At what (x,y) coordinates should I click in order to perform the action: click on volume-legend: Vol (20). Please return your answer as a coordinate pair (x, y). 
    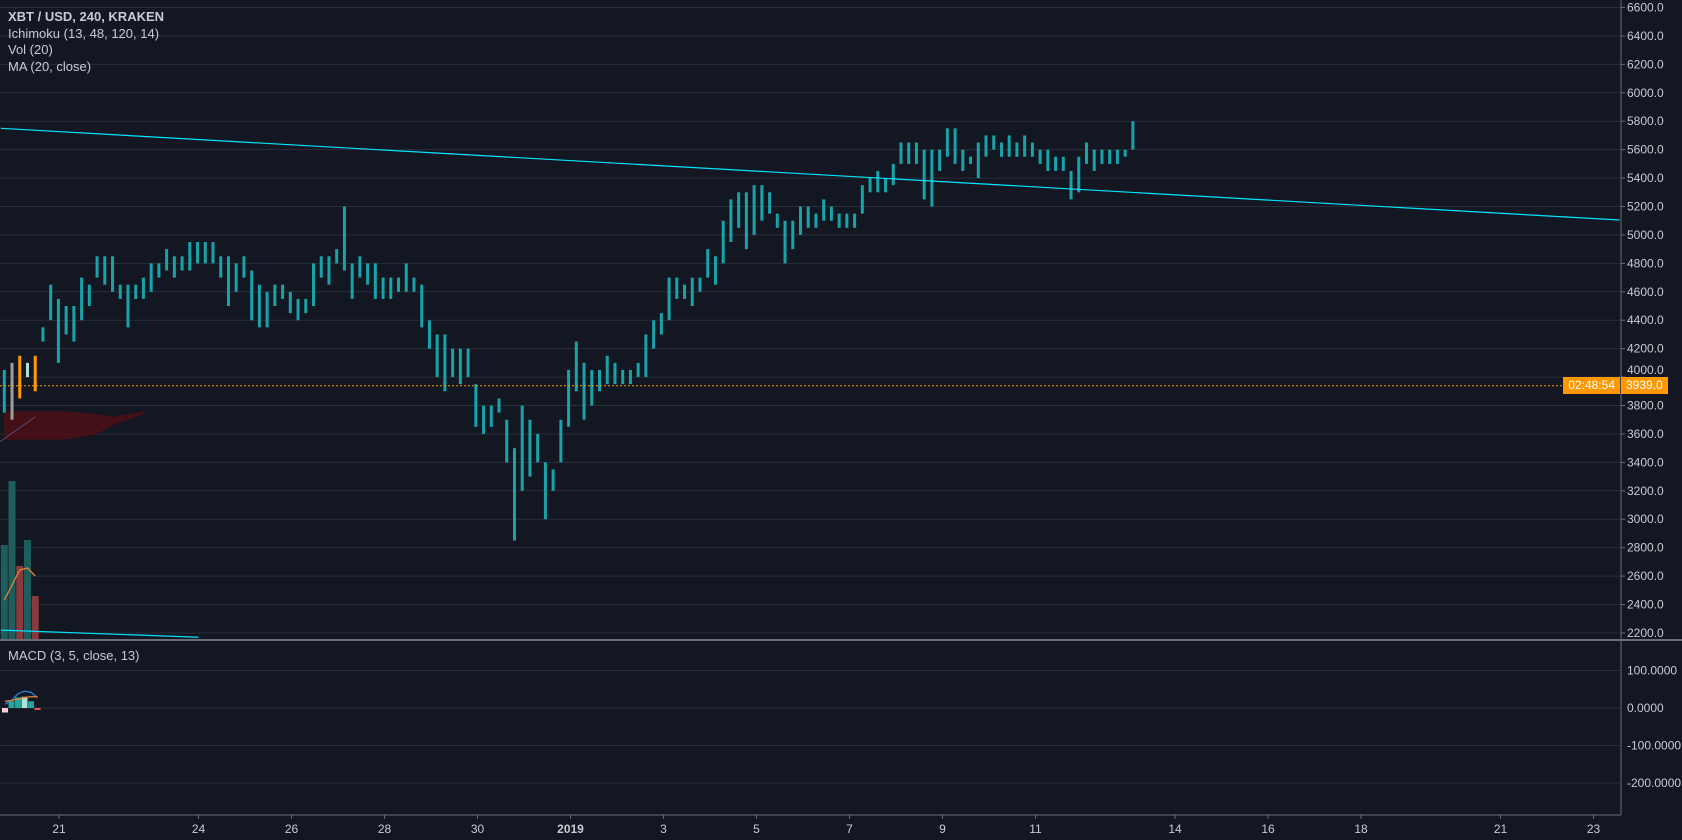
    Looking at the image, I should click on (30, 49).